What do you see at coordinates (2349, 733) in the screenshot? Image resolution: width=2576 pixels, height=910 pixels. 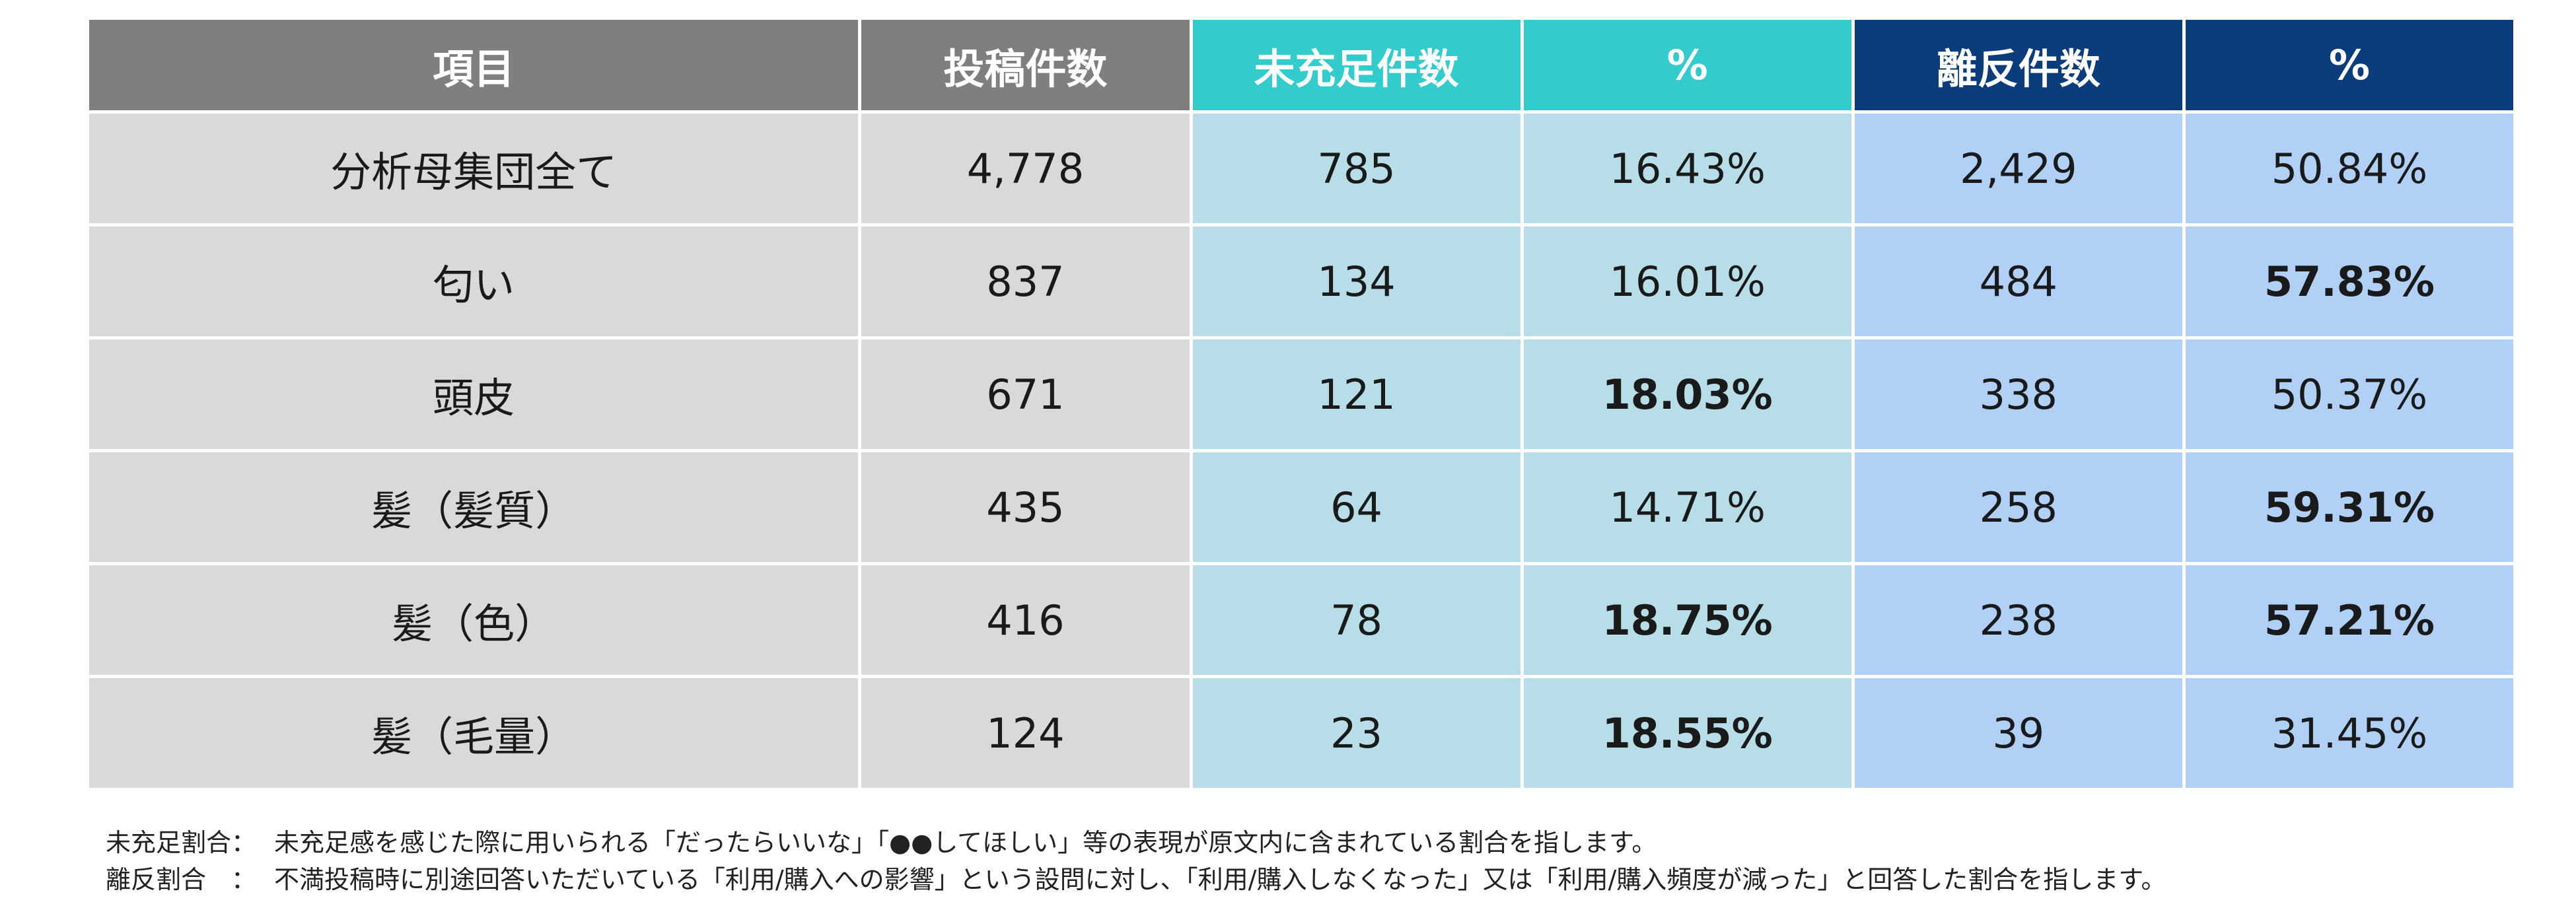 I see `cell-churn-pct: 31.45%` at bounding box center [2349, 733].